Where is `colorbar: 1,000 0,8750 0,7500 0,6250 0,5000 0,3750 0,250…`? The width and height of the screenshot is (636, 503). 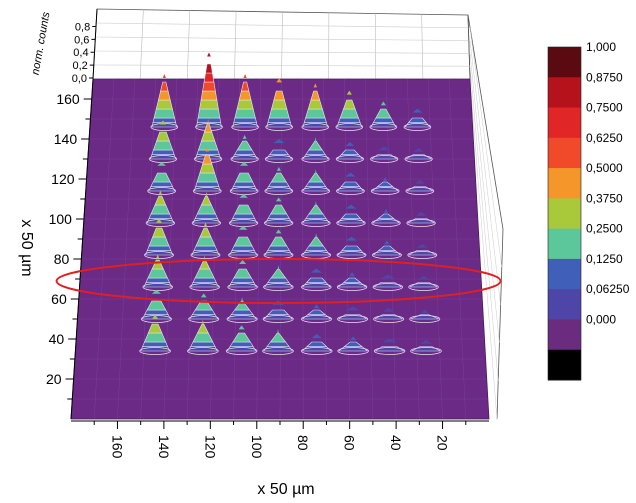 colorbar: 1,000 0,8750 0,7500 0,6250 0,5000 0,3750 0,250… is located at coordinates (588, 210).